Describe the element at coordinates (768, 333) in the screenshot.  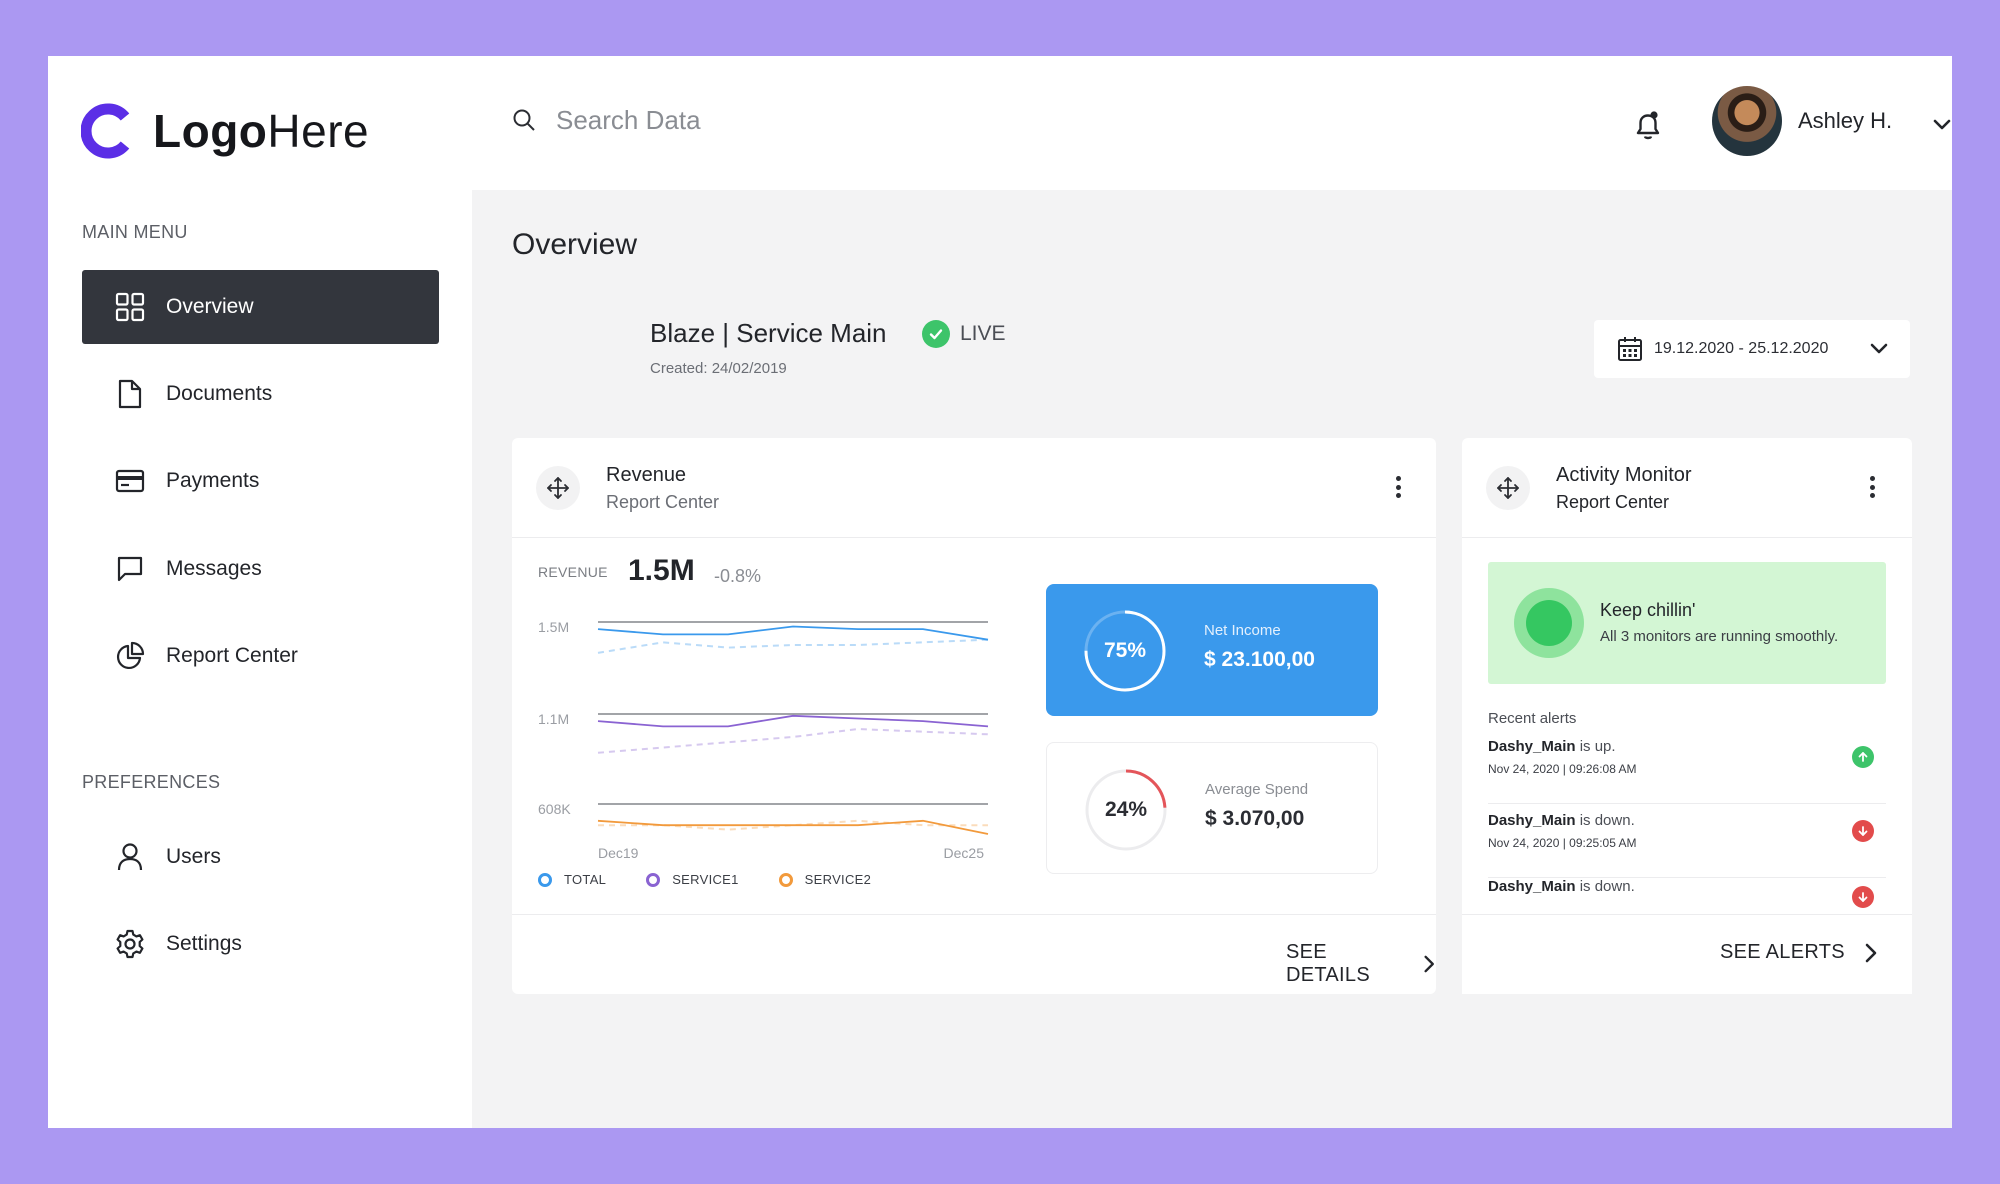
I see `service-title: Blaze | Service Main` at that location.